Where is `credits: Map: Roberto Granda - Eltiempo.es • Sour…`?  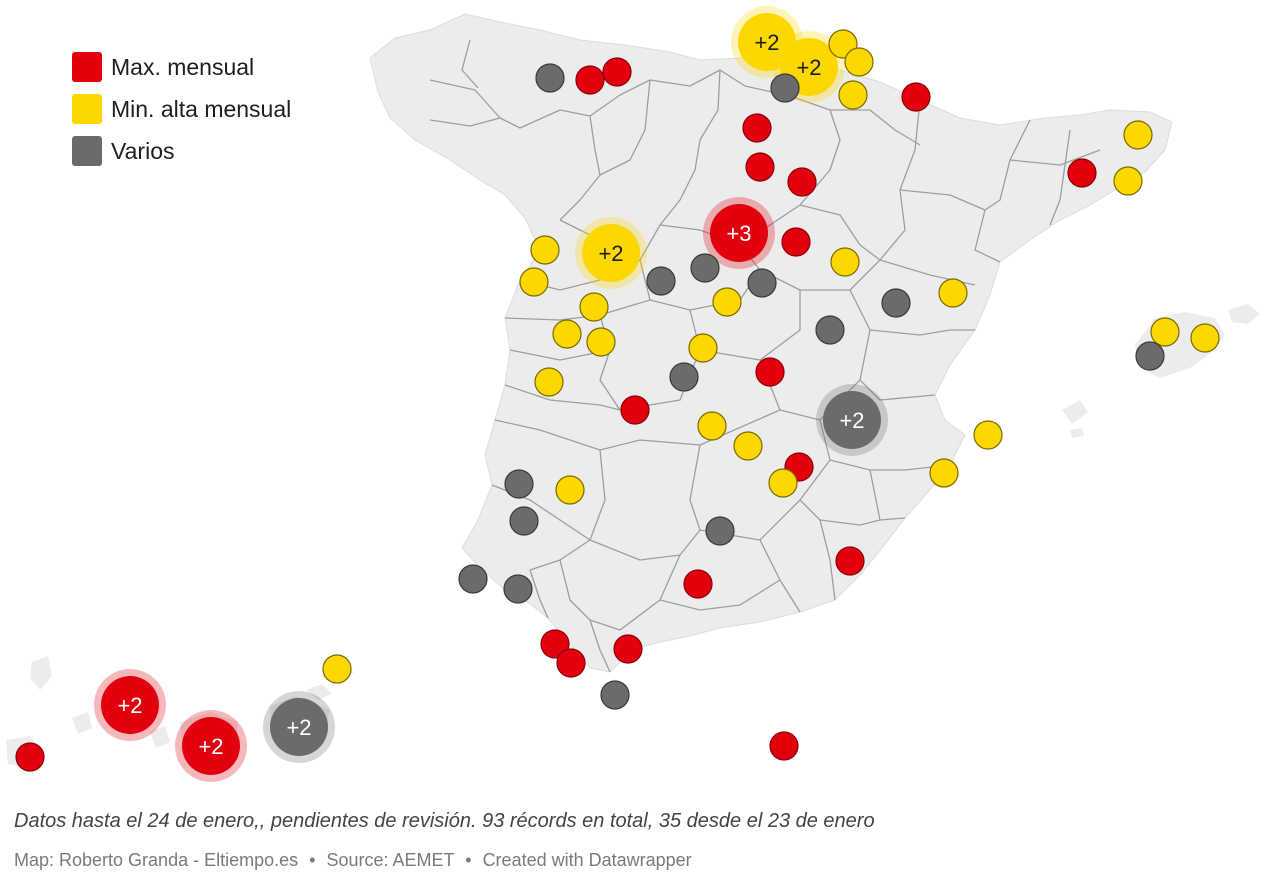 credits: Map: Roberto Granda - Eltiempo.es • Sour… is located at coordinates (353, 860).